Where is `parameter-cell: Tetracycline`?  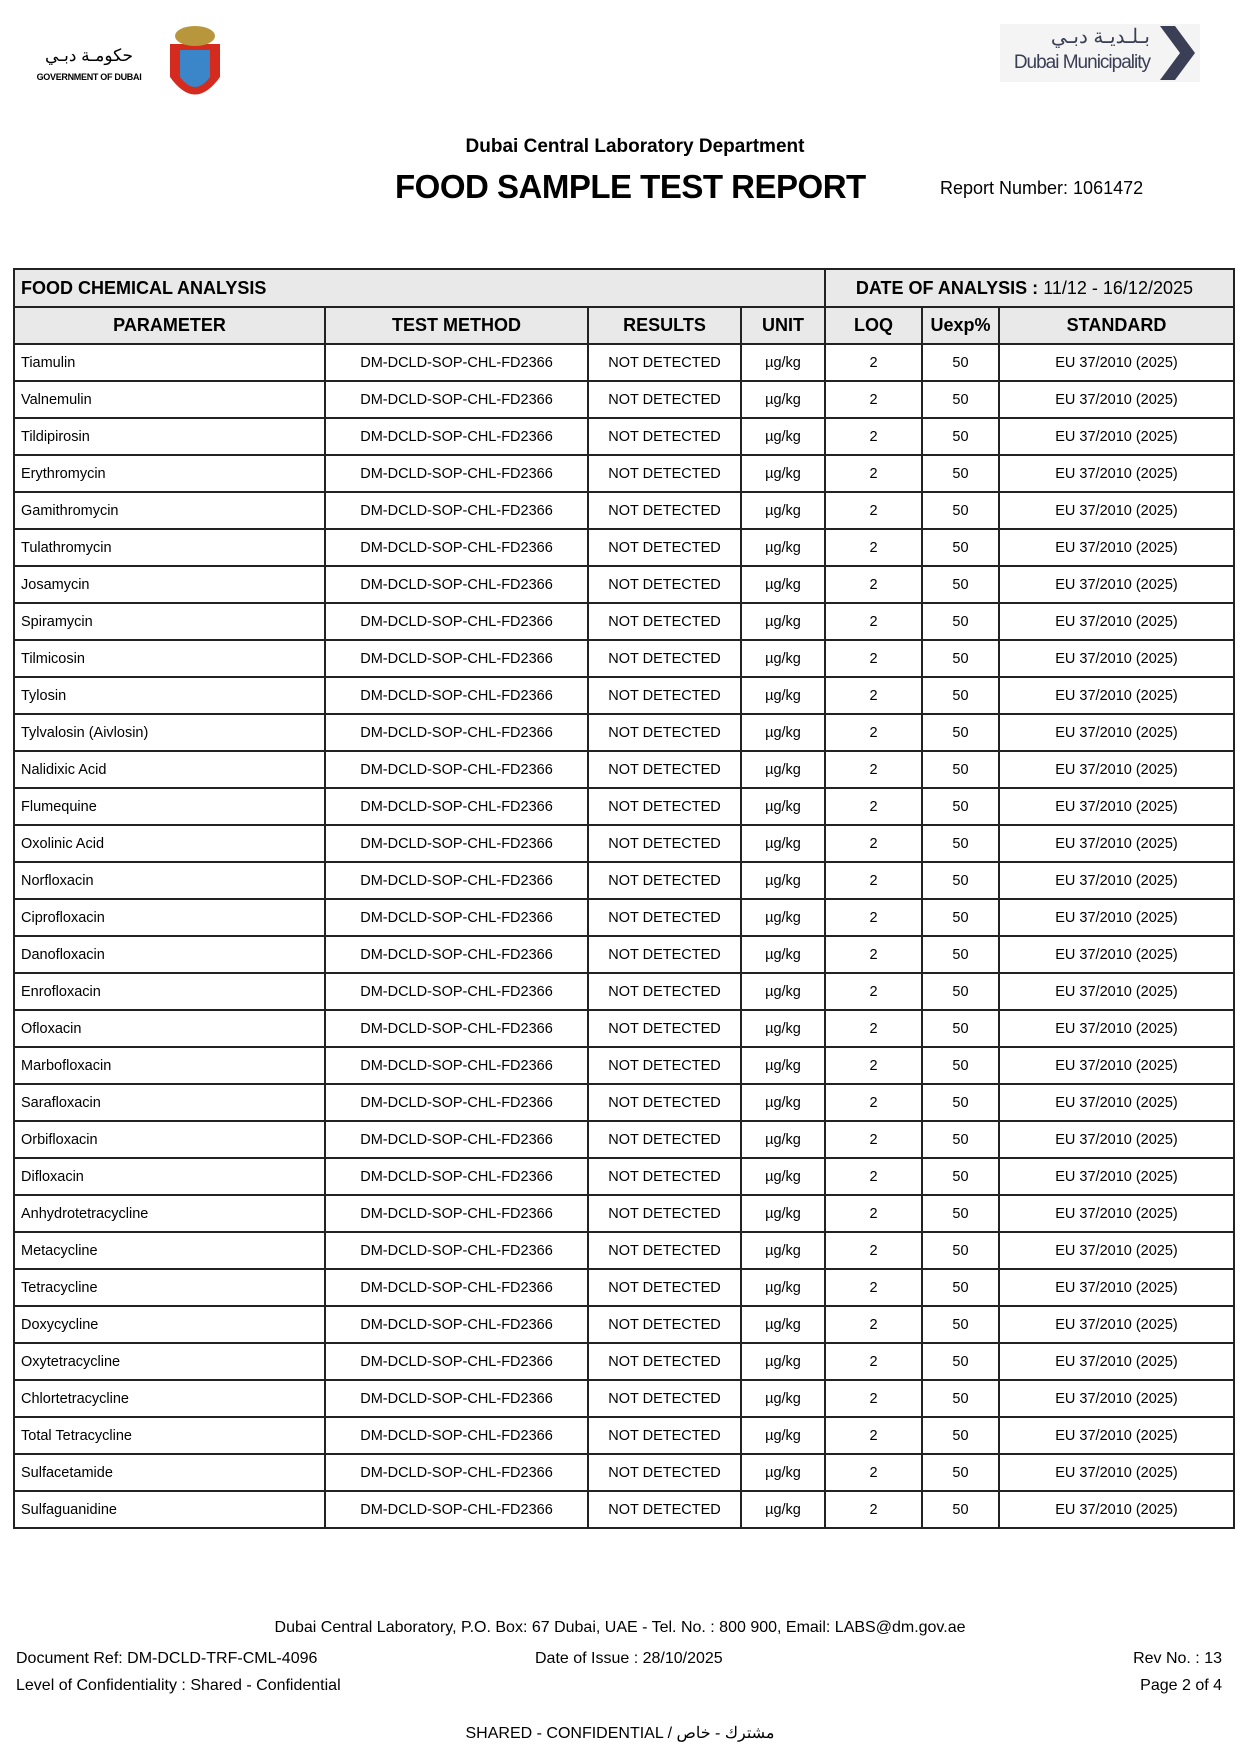
parameter-cell: Tetracycline is located at coordinates (169, 1287).